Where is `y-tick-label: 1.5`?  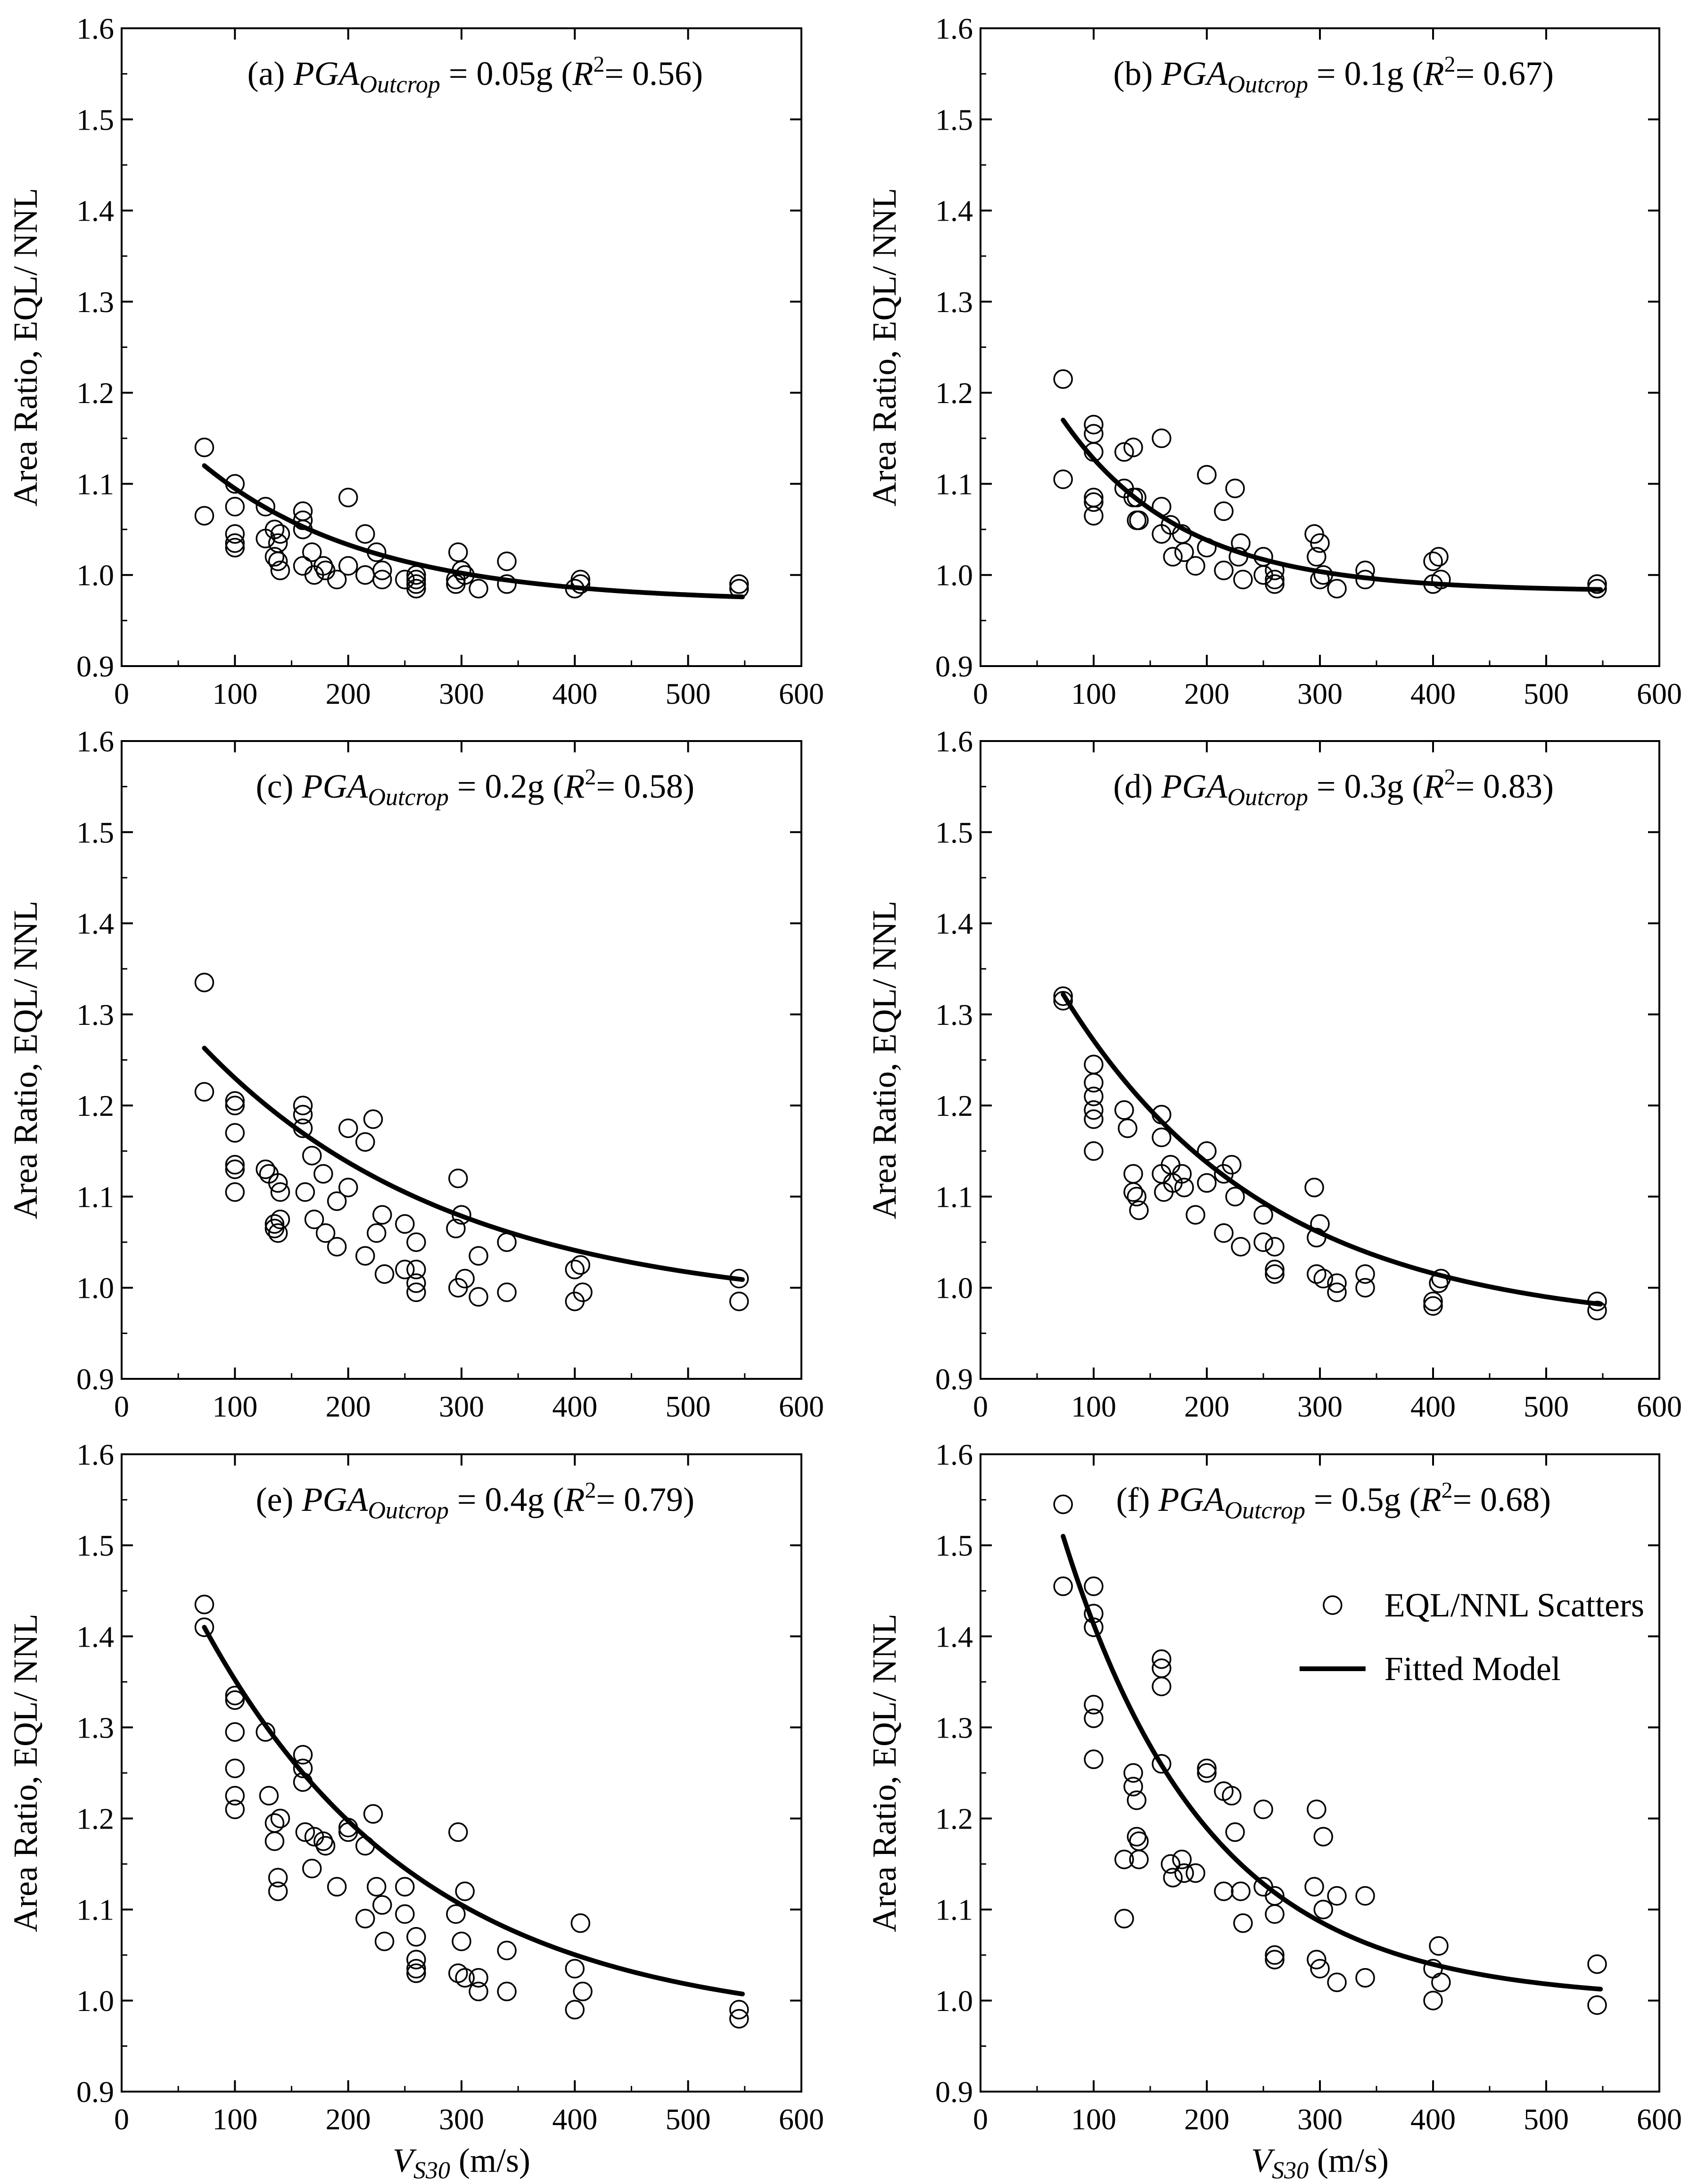
y-tick-label: 1.5 is located at coordinates (954, 1545).